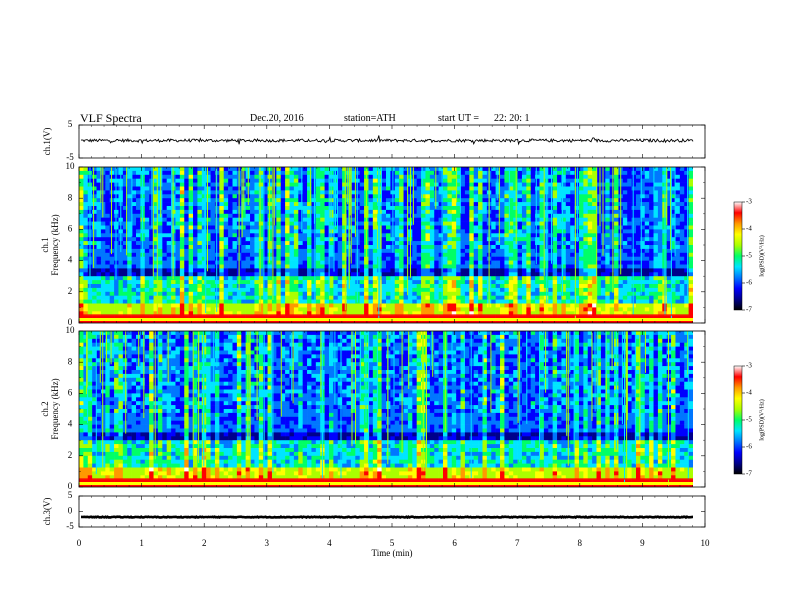 The image size is (792, 612). Describe the element at coordinates (55, 408) in the screenshot. I see `y-axis-label-ch2_spec: Frequency (kHz)` at that location.